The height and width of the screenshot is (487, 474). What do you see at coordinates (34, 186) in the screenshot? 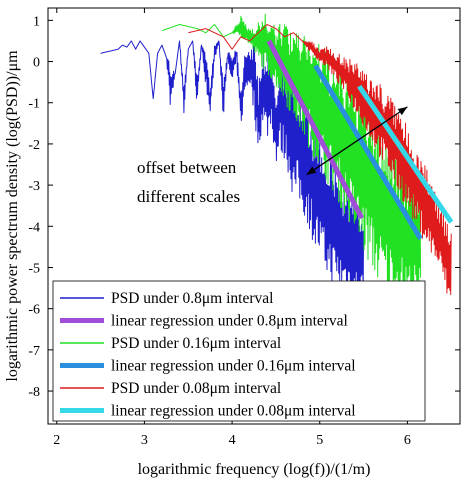
I see `y-tick-label: -3` at bounding box center [34, 186].